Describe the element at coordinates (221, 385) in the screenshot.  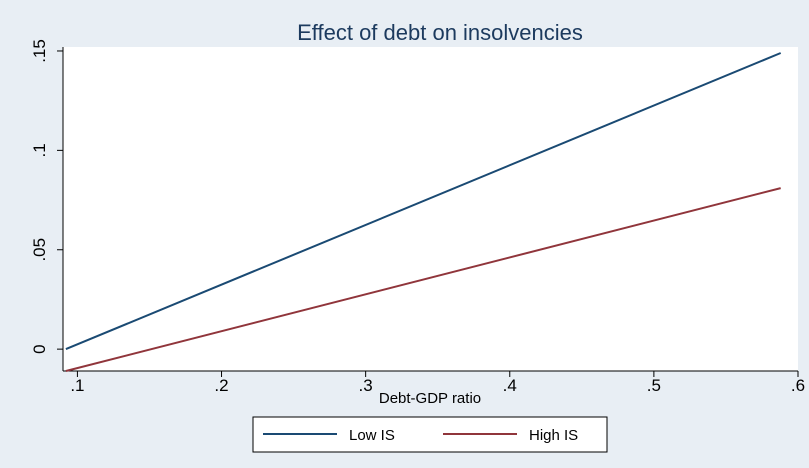
I see `x-tick-label: .2` at that location.